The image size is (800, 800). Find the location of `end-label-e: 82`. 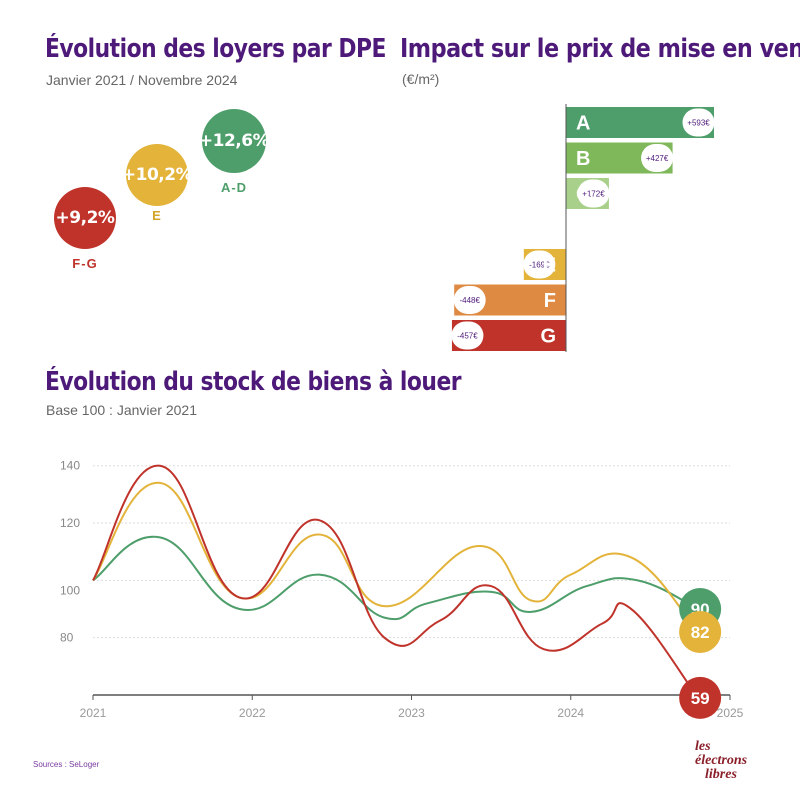

end-label-e: 82 is located at coordinates (700, 631).